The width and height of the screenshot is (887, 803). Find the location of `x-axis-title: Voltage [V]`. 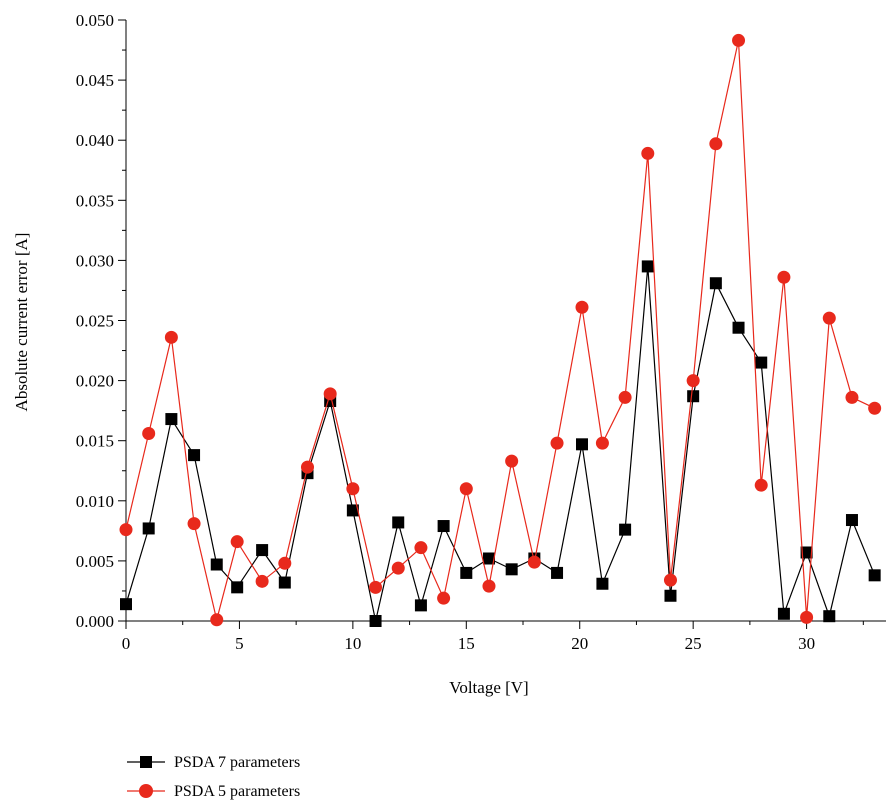

x-axis-title: Voltage [V] is located at coordinates (488, 687).